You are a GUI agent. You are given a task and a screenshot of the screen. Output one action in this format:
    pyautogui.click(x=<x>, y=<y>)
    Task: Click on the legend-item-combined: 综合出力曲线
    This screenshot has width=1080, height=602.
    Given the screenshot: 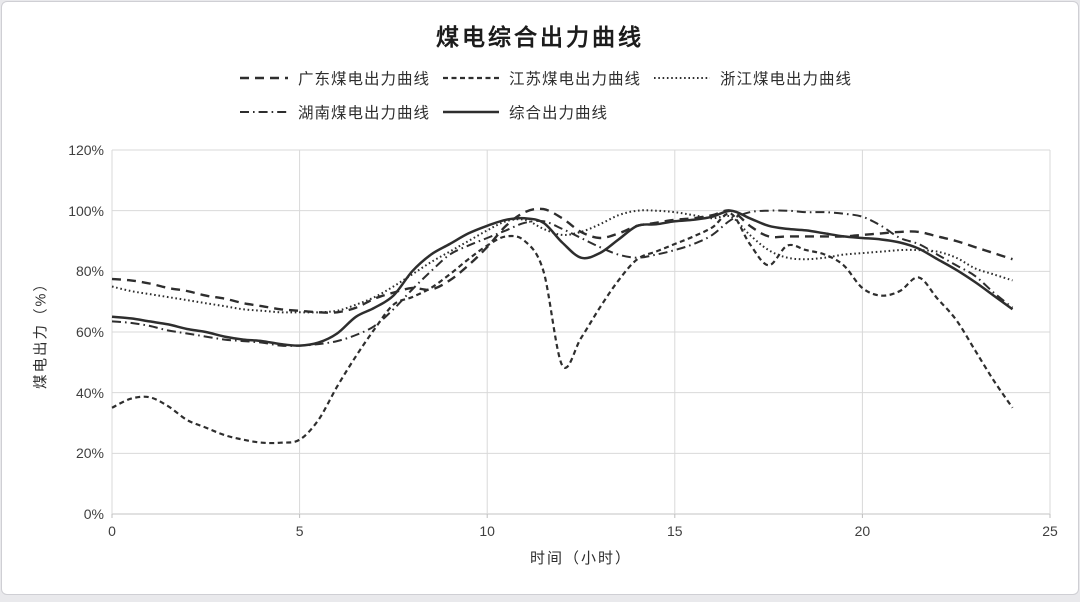 What is the action you would take?
    pyautogui.click(x=525, y=112)
    